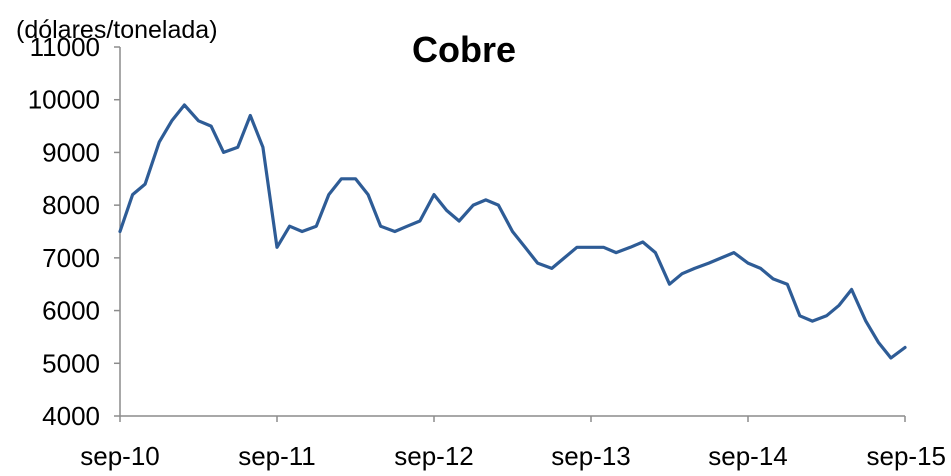 This screenshot has height=476, width=951. What do you see at coordinates (71, 311) in the screenshot?
I see `y-tick-label: 6000` at bounding box center [71, 311].